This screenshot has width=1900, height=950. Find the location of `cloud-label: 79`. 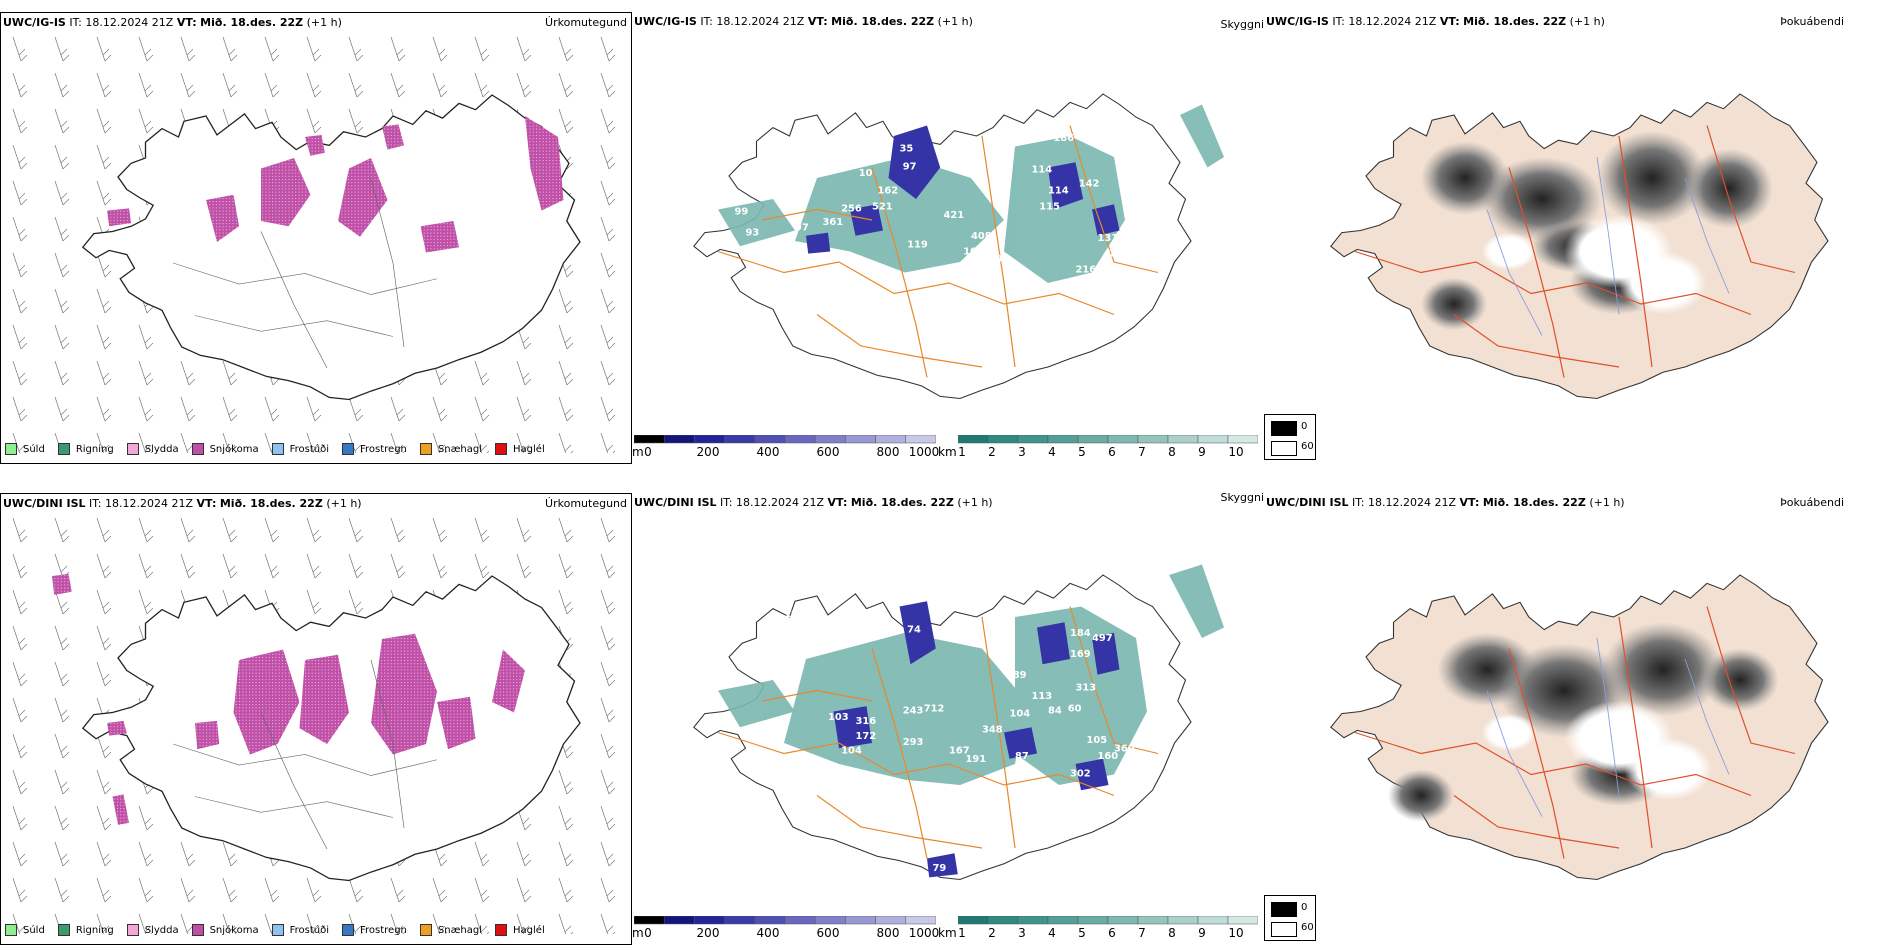

cloud-label: 79 is located at coordinates (940, 868).